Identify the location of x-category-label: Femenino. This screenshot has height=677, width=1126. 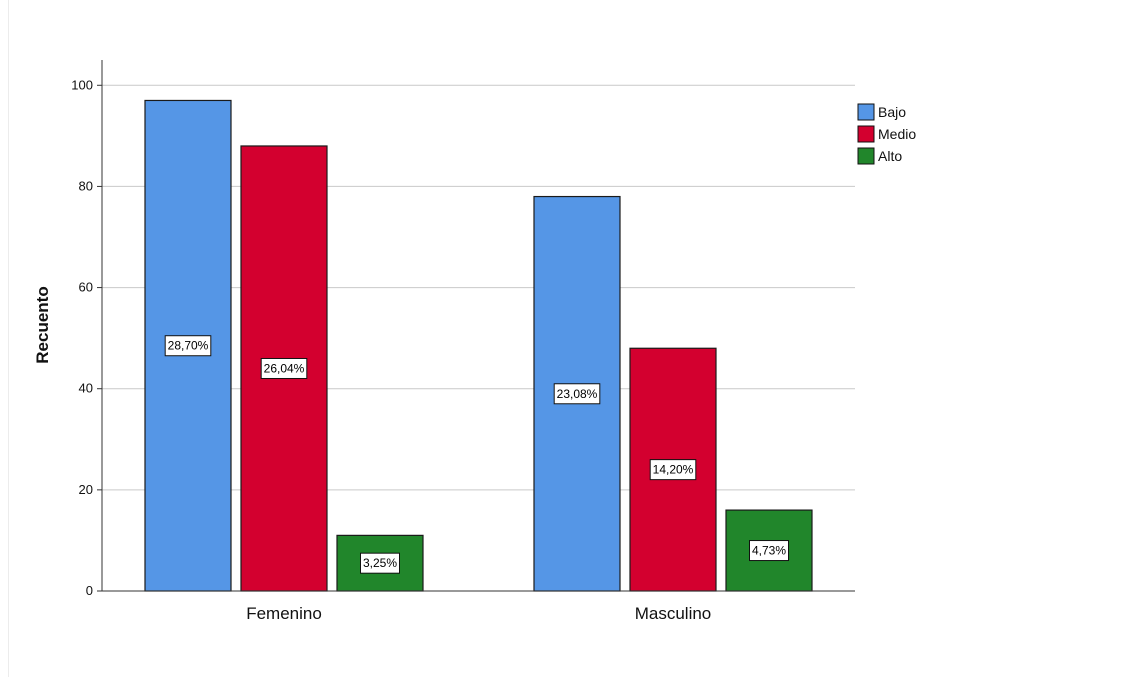
(284, 613).